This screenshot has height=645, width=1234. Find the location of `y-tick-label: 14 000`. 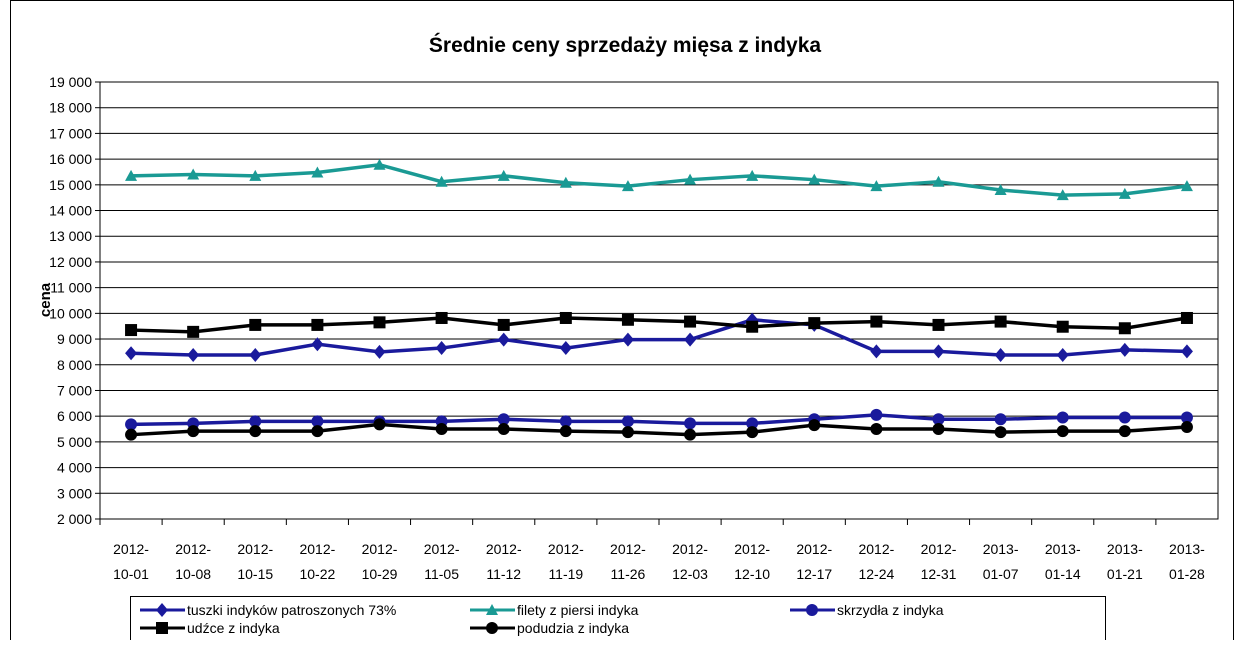

y-tick-label: 14 000 is located at coordinates (70, 211).